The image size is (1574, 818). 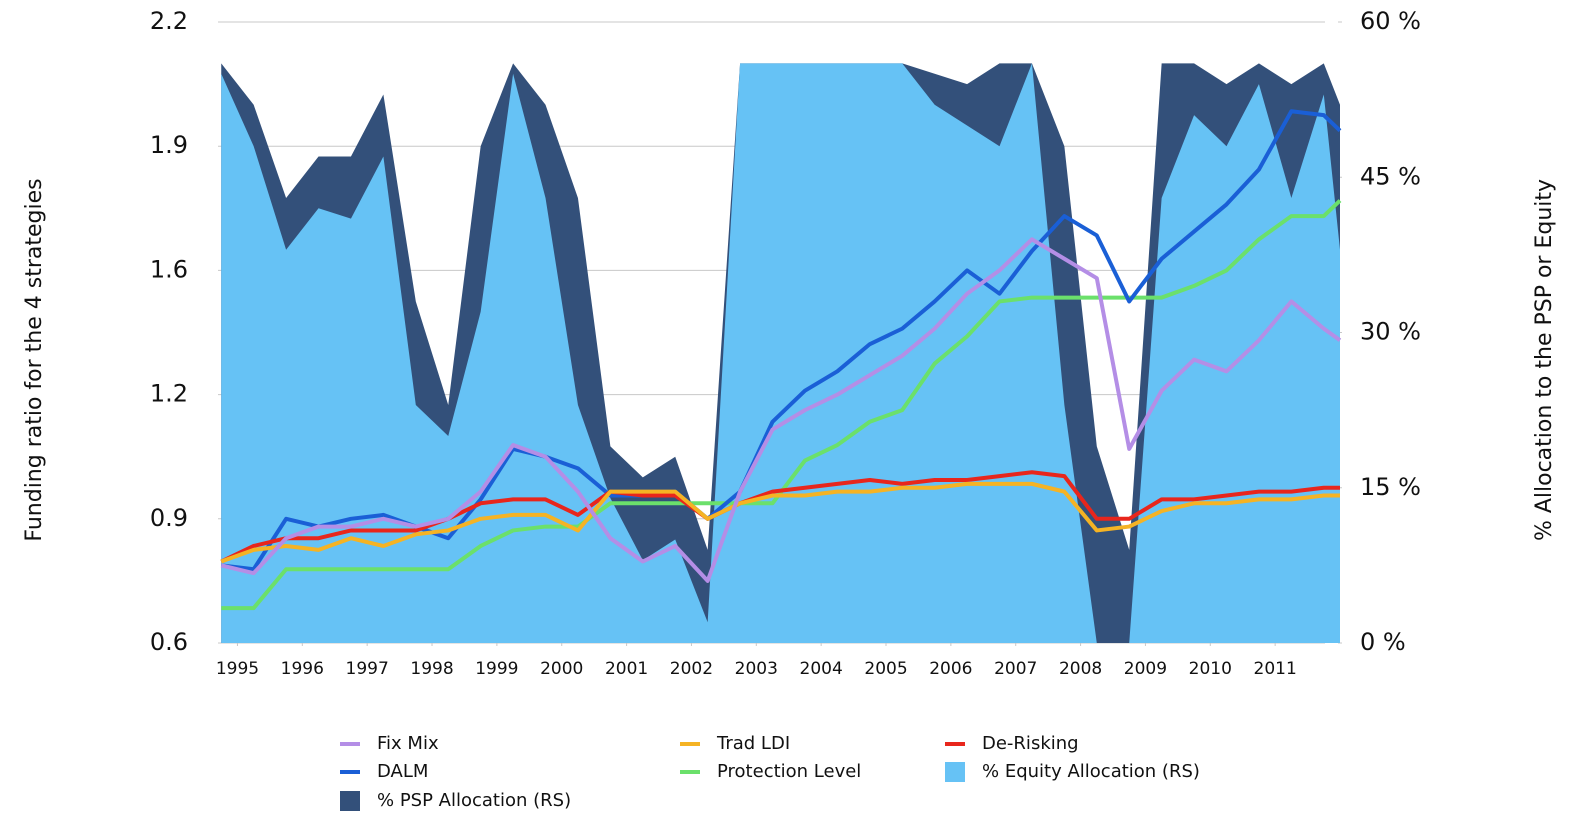 What do you see at coordinates (169, 642) in the screenshot?
I see `y-tick-label: 0.6` at bounding box center [169, 642].